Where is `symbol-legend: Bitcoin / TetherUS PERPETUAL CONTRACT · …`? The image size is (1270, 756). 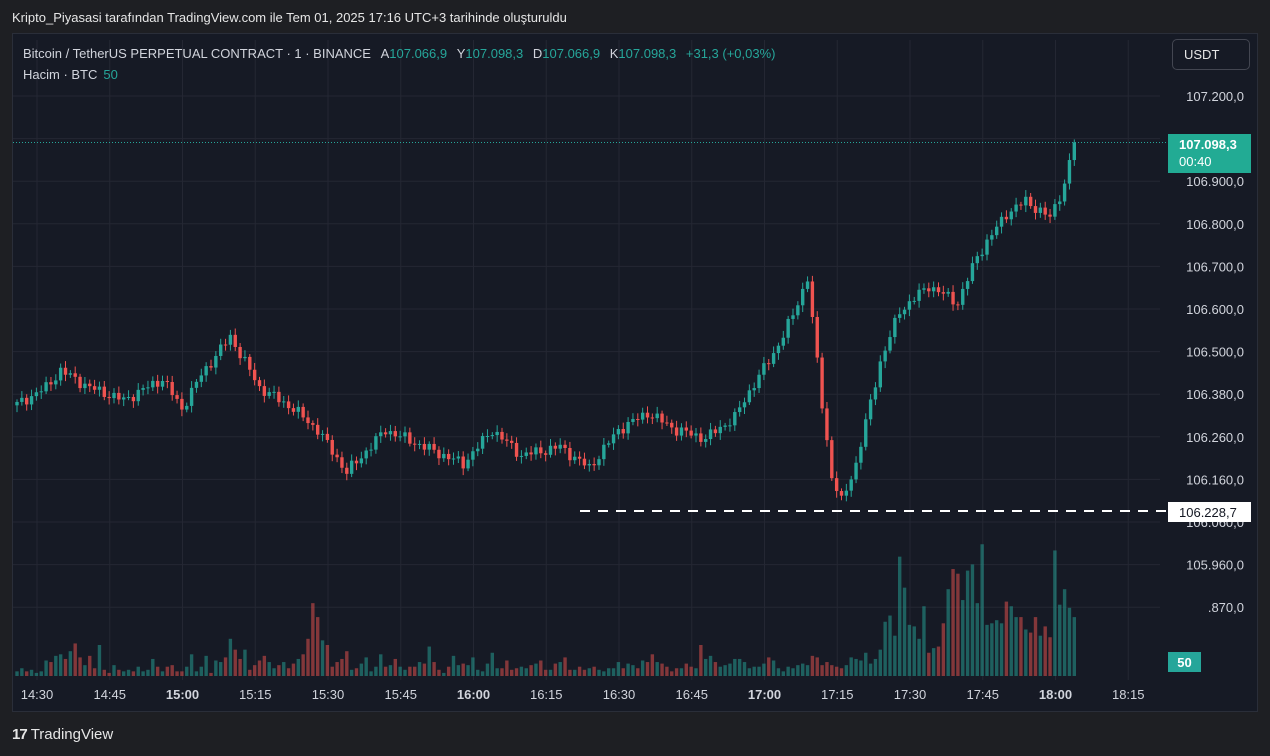
symbol-legend: Bitcoin / TetherUS PERPETUAL CONTRACT · … is located at coordinates (399, 53).